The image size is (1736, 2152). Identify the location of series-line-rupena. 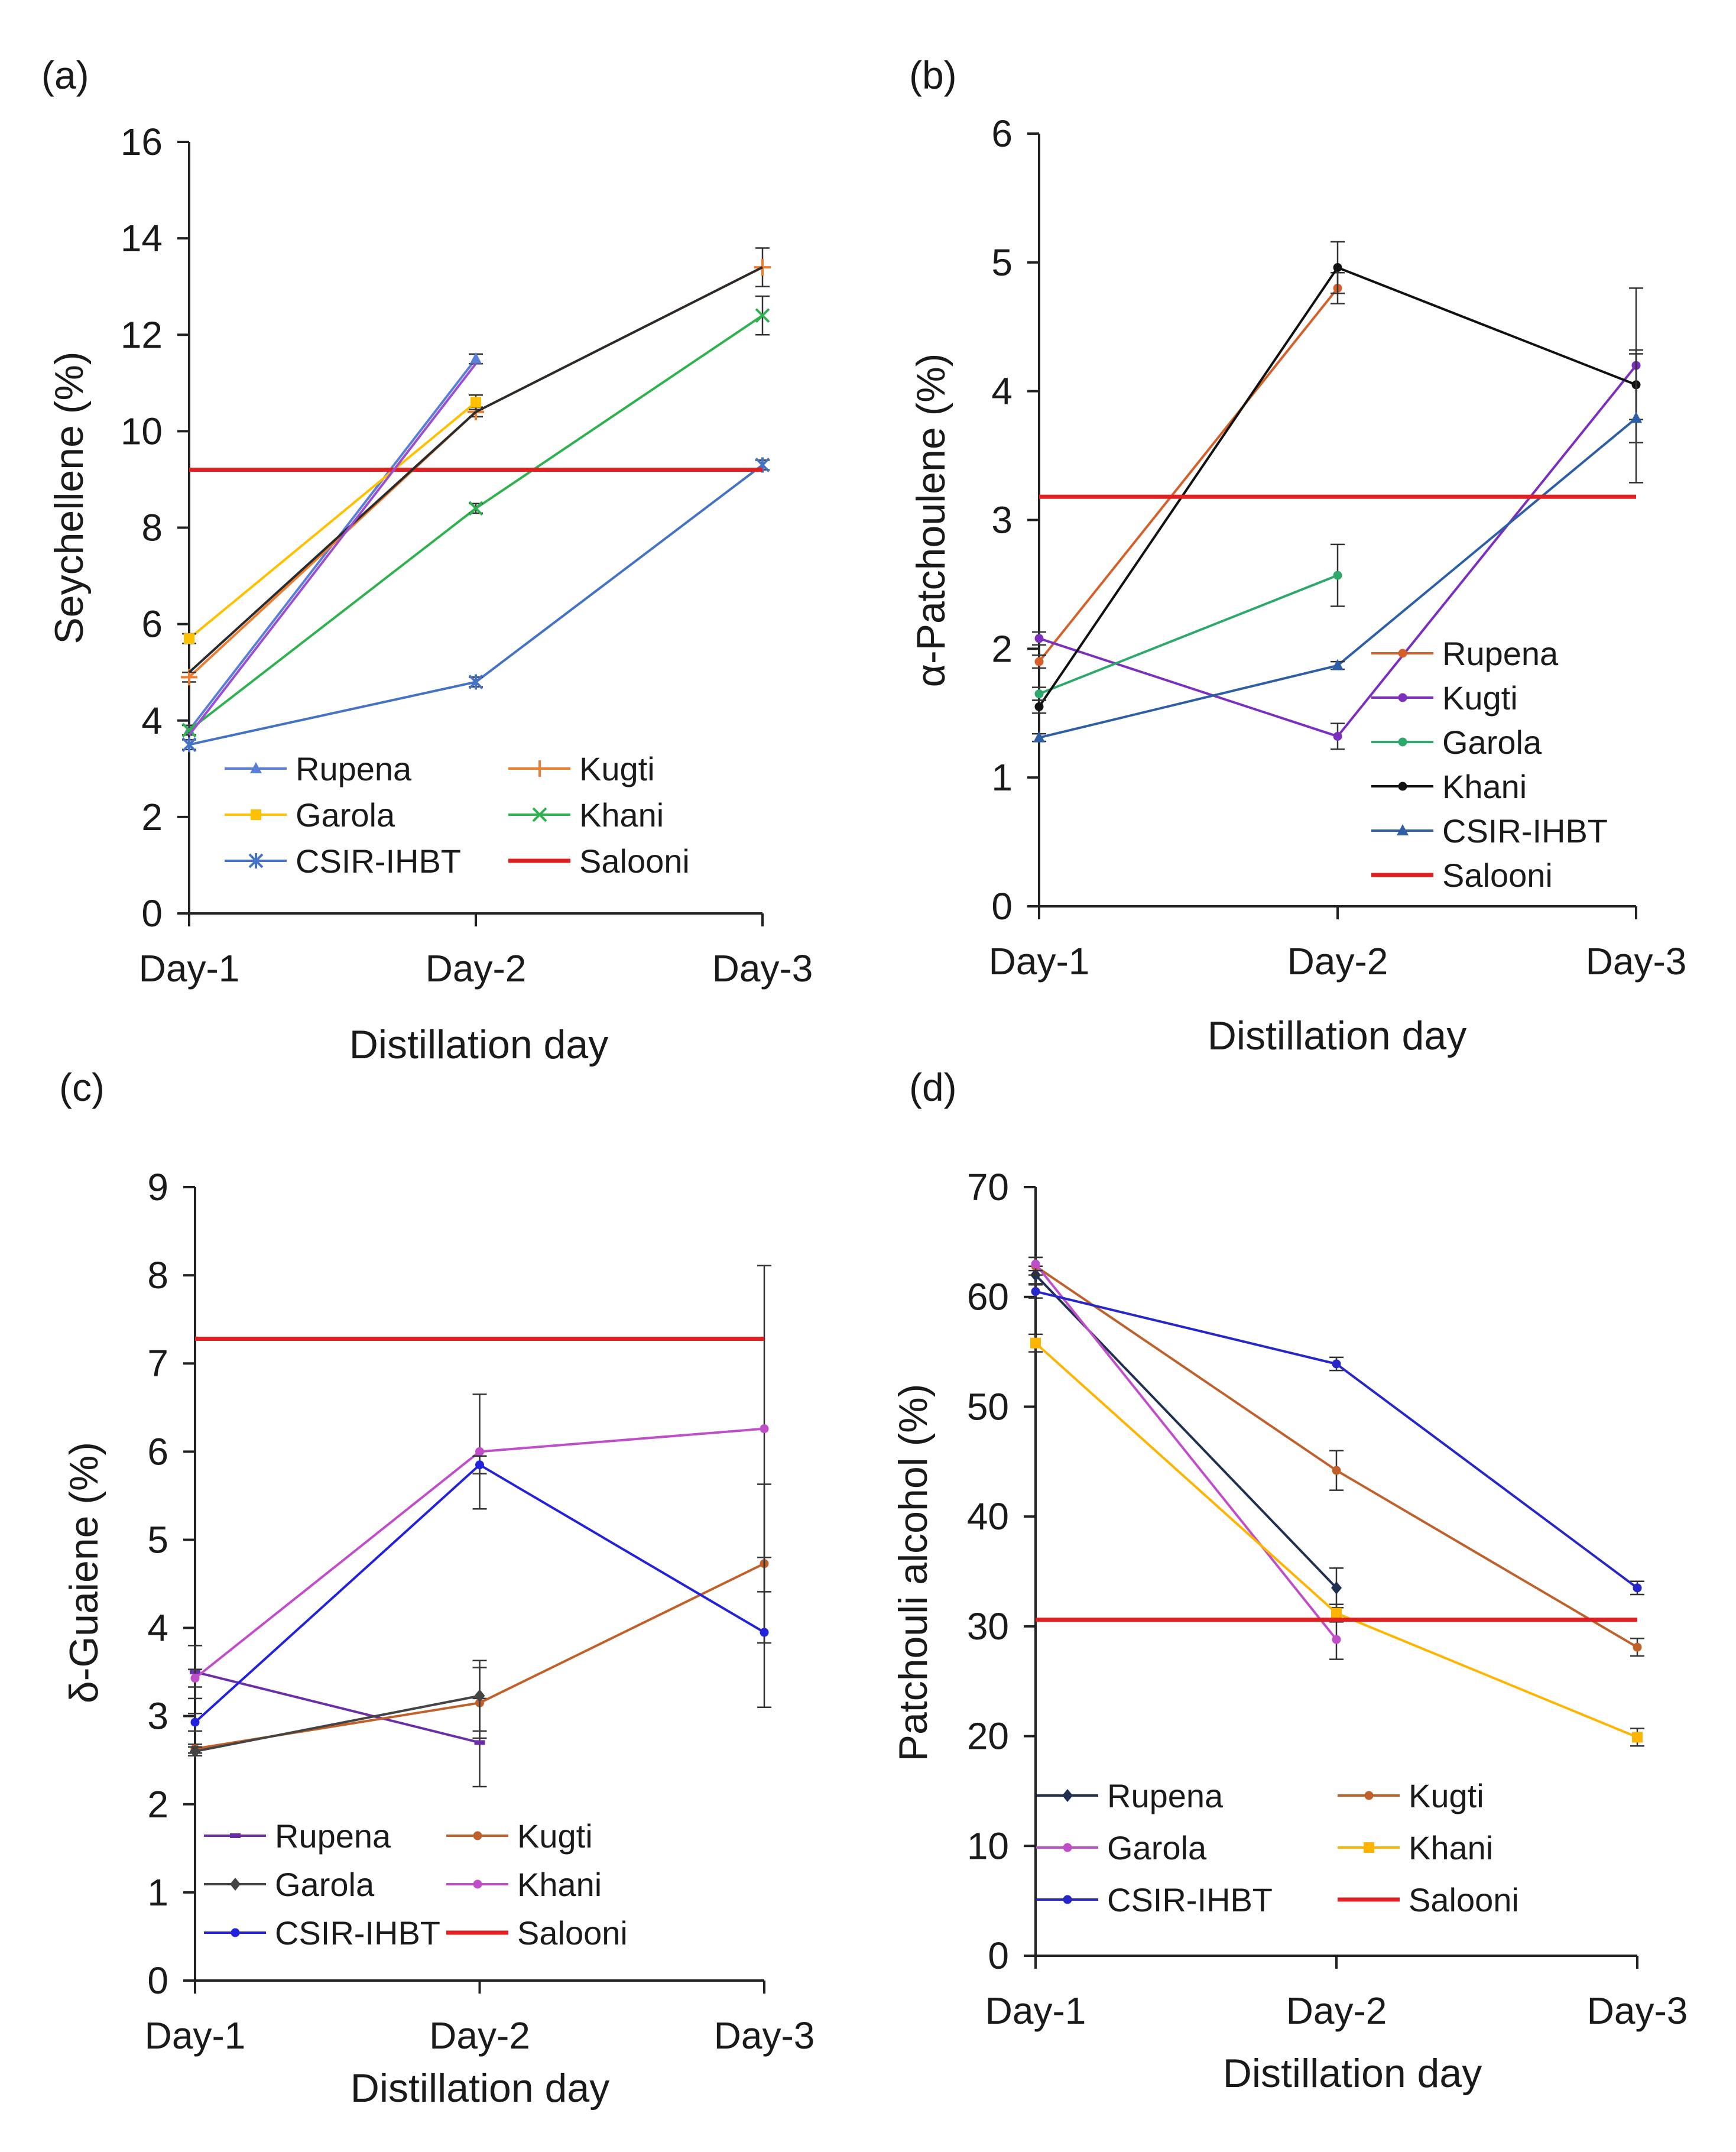
(1188, 475).